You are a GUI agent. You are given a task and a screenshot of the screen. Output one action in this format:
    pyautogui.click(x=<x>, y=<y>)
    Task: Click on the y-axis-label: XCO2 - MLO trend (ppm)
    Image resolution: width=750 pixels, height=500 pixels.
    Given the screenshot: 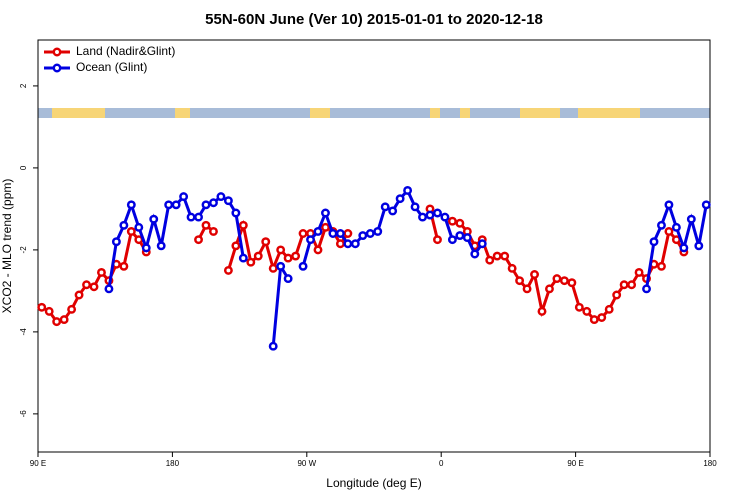 What is the action you would take?
    pyautogui.click(x=7, y=246)
    